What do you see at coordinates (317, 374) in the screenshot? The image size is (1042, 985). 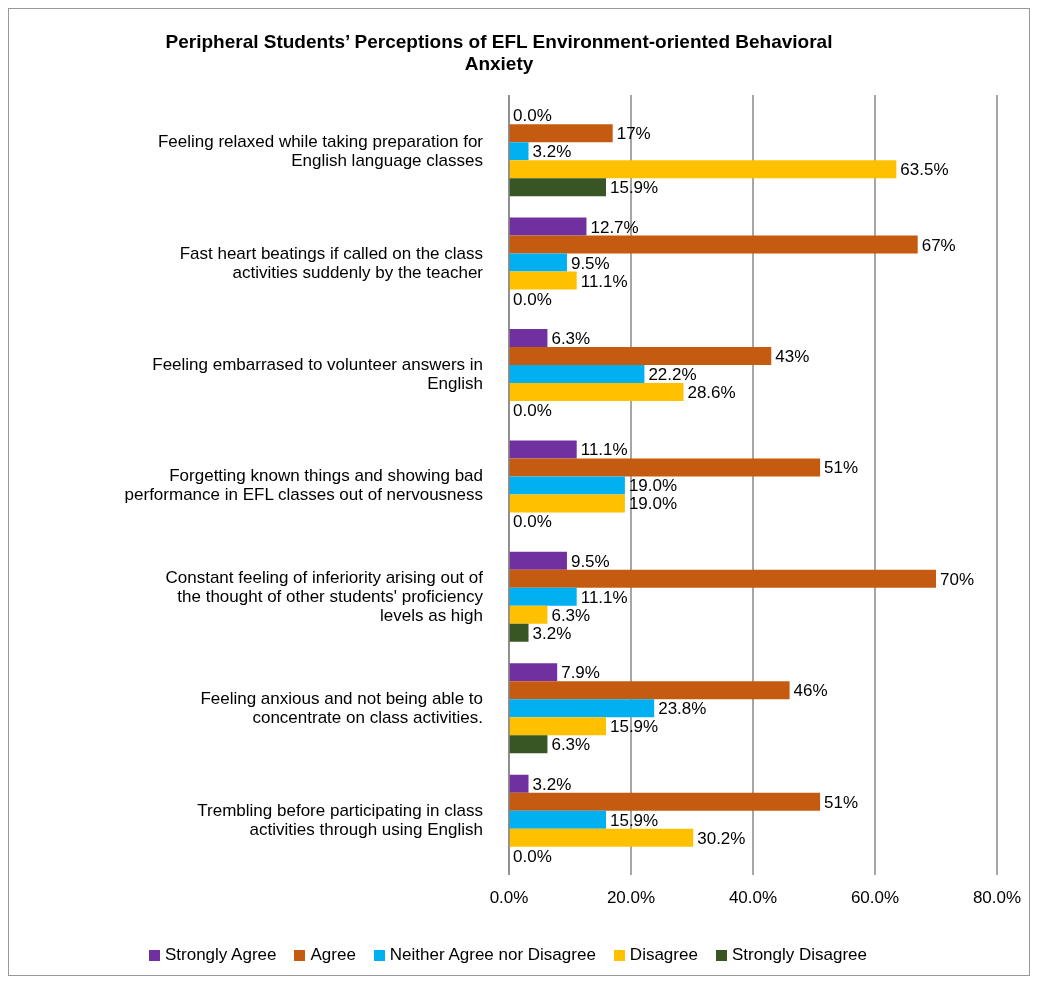 I see `y-tick-label: Feeling embarrased to volunteer answers in English` at bounding box center [317, 374].